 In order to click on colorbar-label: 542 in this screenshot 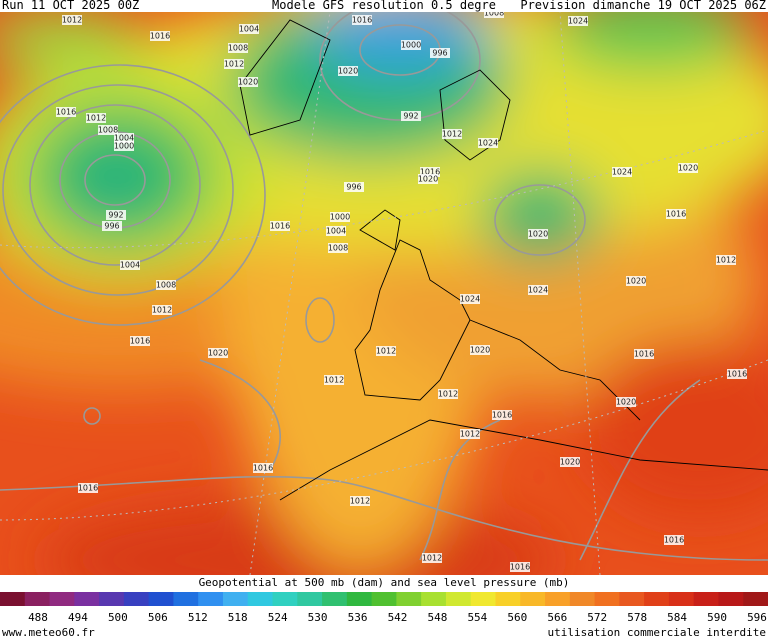, I will do `click(398, 617)`.